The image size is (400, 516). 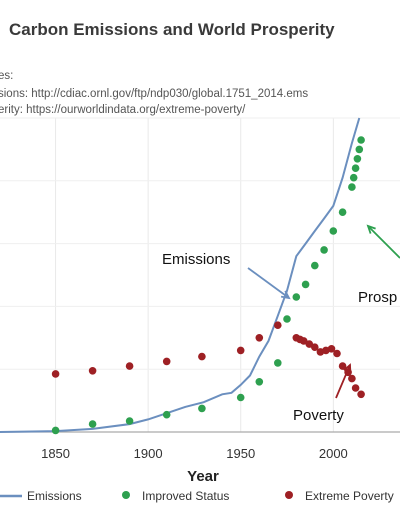 What do you see at coordinates (343, 381) in the screenshot?
I see `poverty-arrow` at bounding box center [343, 381].